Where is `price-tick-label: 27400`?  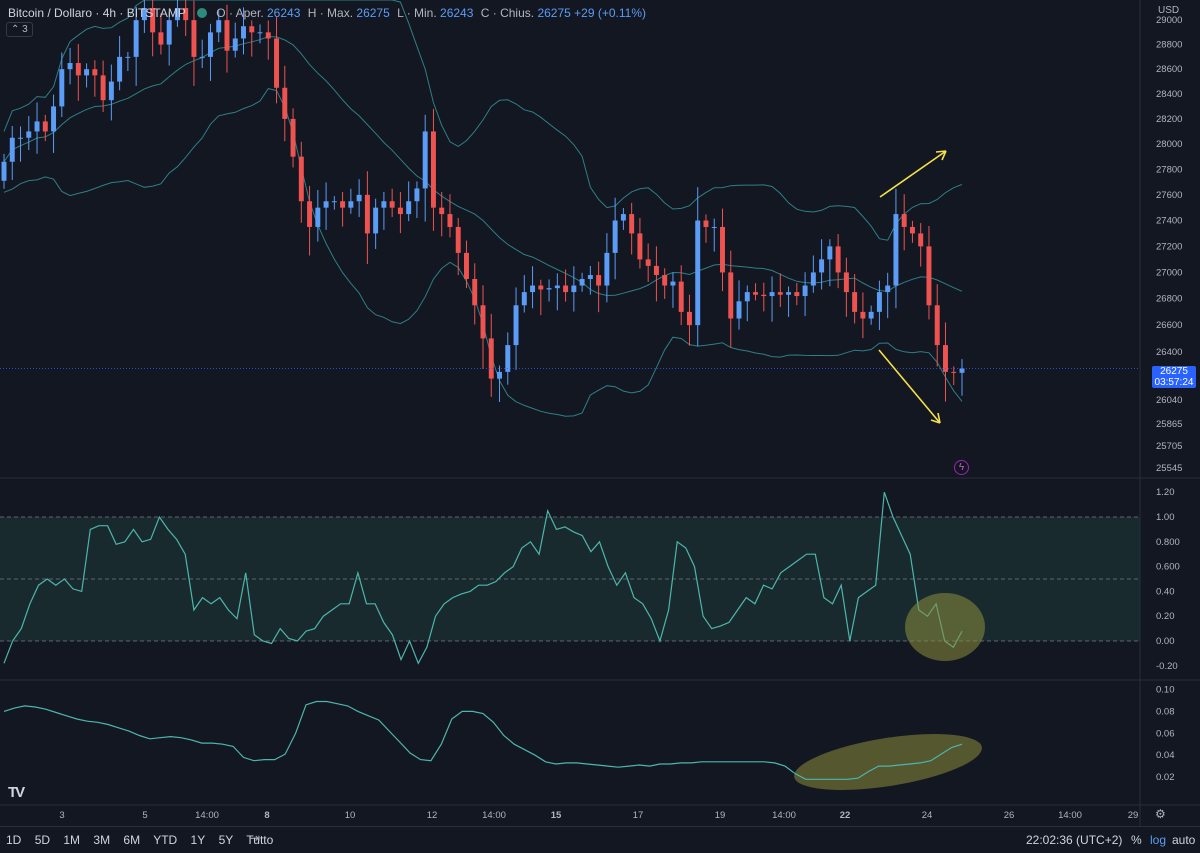 price-tick-label: 27400 is located at coordinates (1169, 221).